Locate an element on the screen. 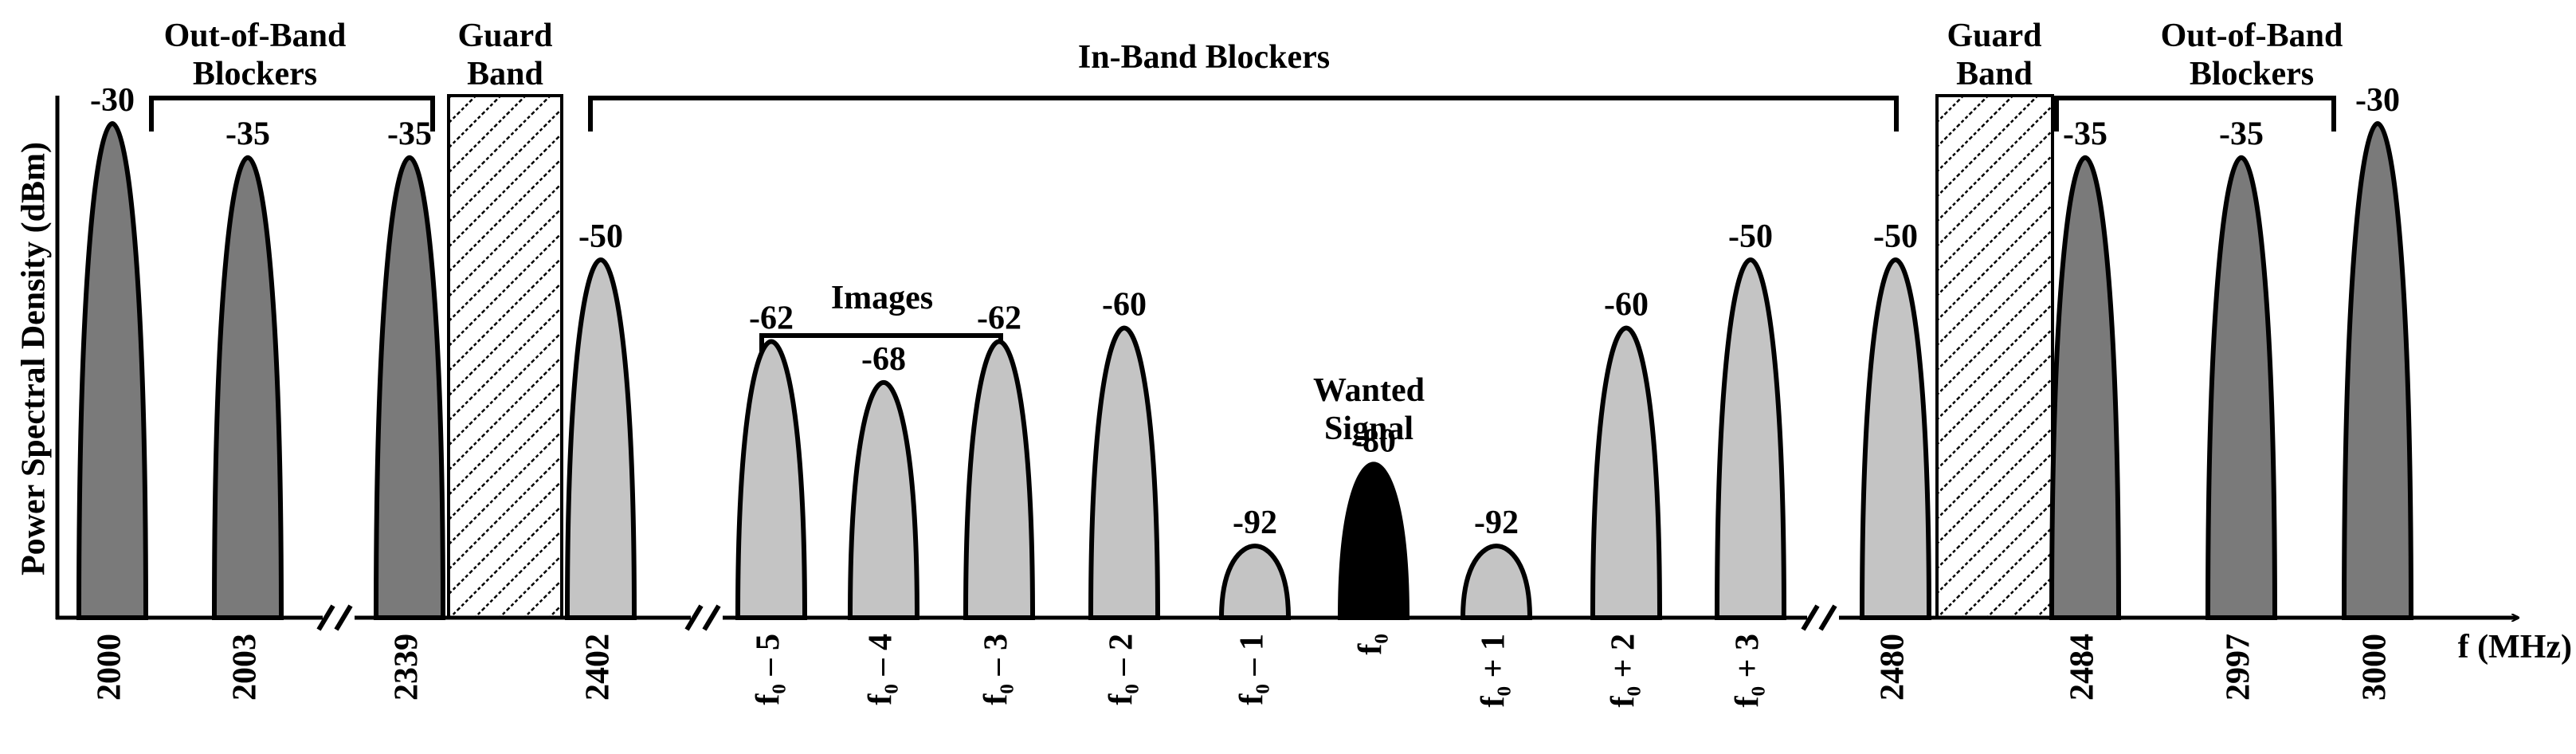  x-tick-label: 2484 is located at coordinates (2082, 667).